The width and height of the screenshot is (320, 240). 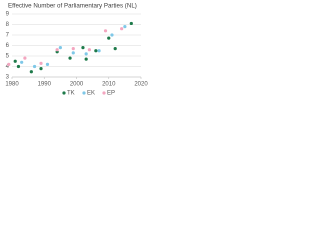 What do you see at coordinates (141, 85) in the screenshot?
I see `x-tick-label: 2020` at bounding box center [141, 85].